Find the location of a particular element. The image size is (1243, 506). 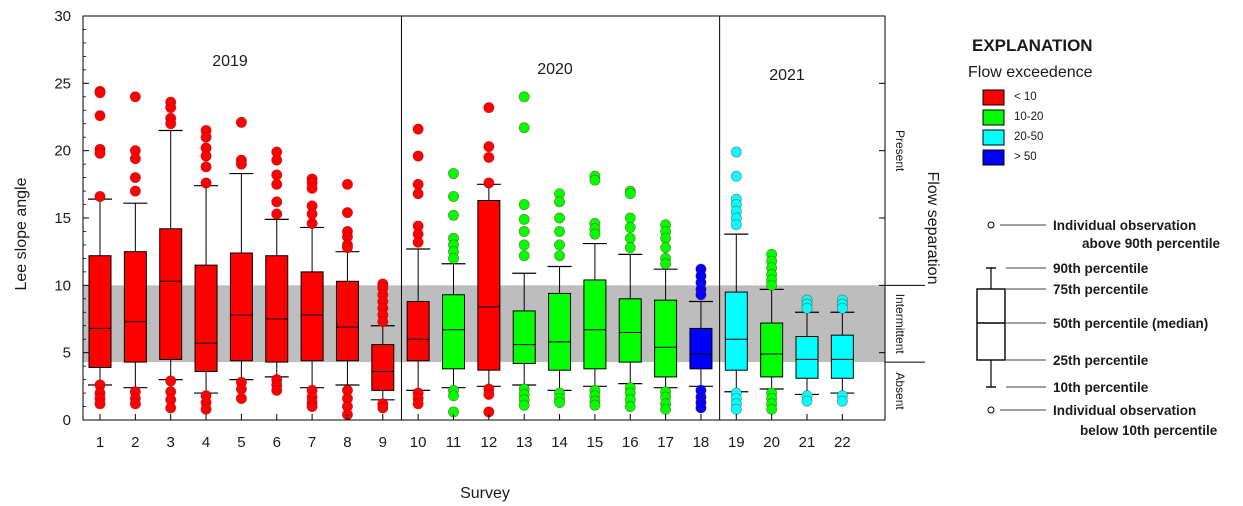

x-tick-label: 11 is located at coordinates (454, 442).